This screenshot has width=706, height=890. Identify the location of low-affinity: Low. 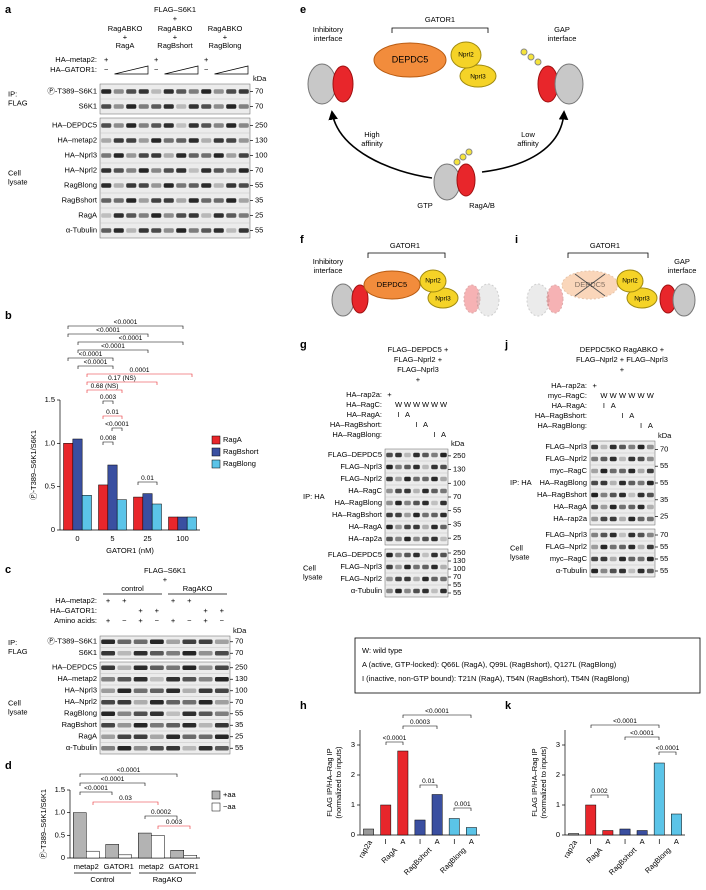
(528, 134).